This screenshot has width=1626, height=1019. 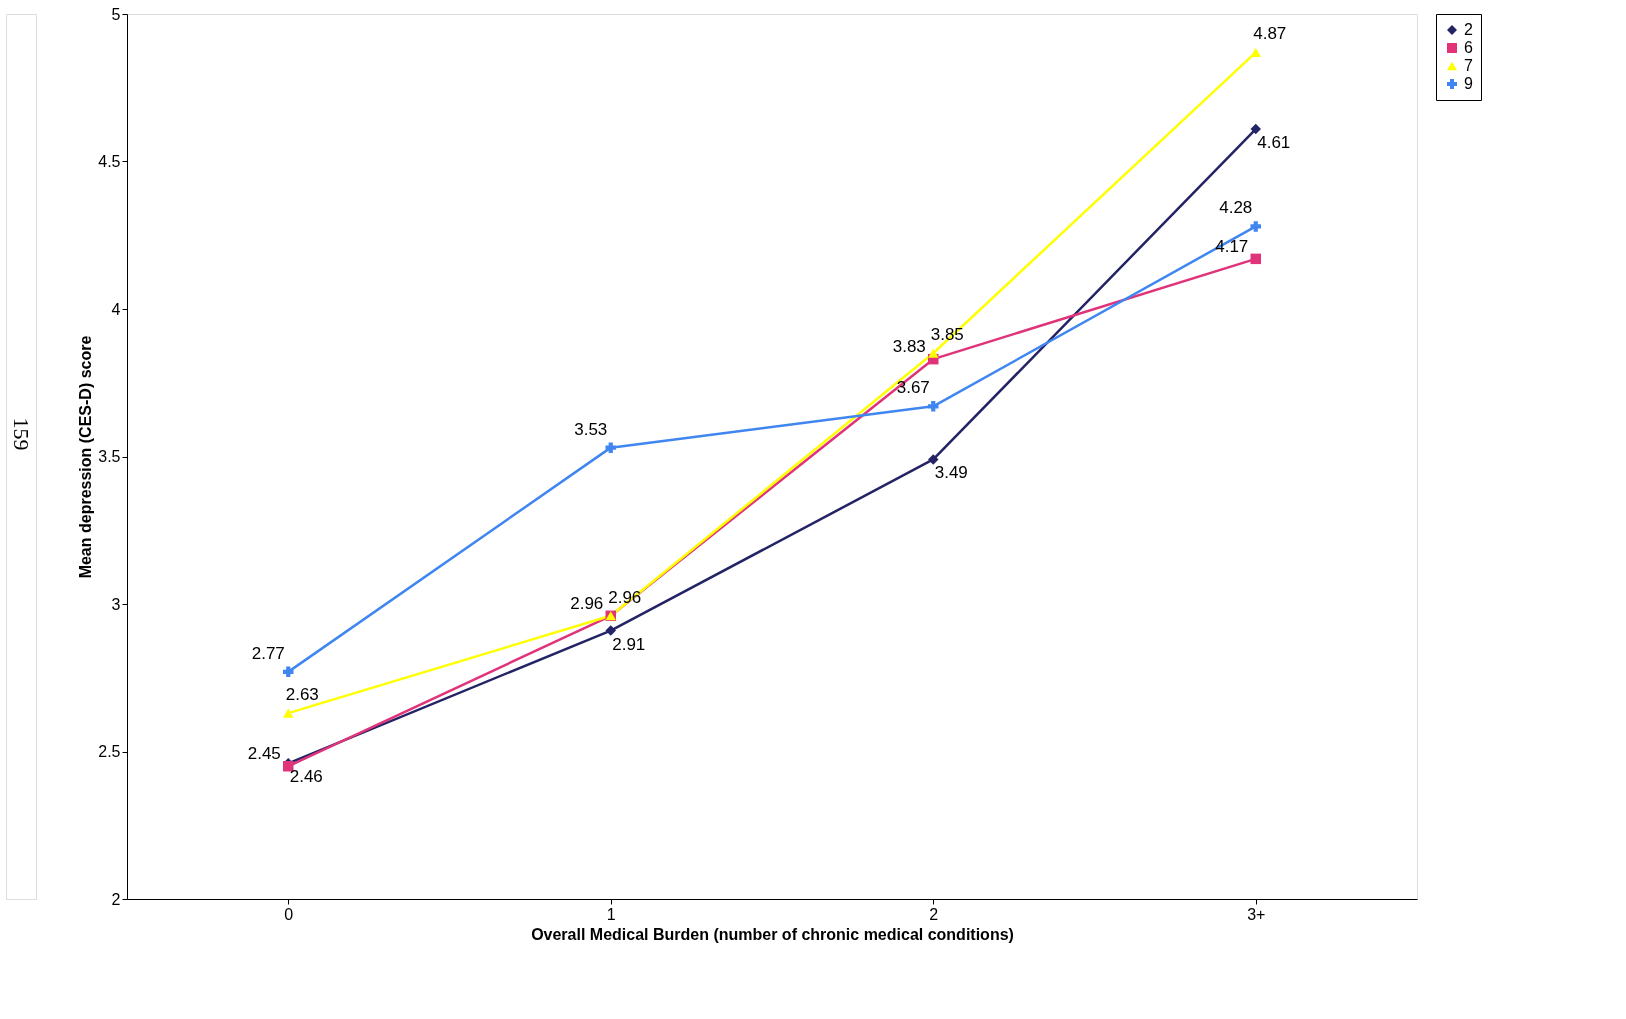 I want to click on data-label: 2.45, so click(x=264, y=754).